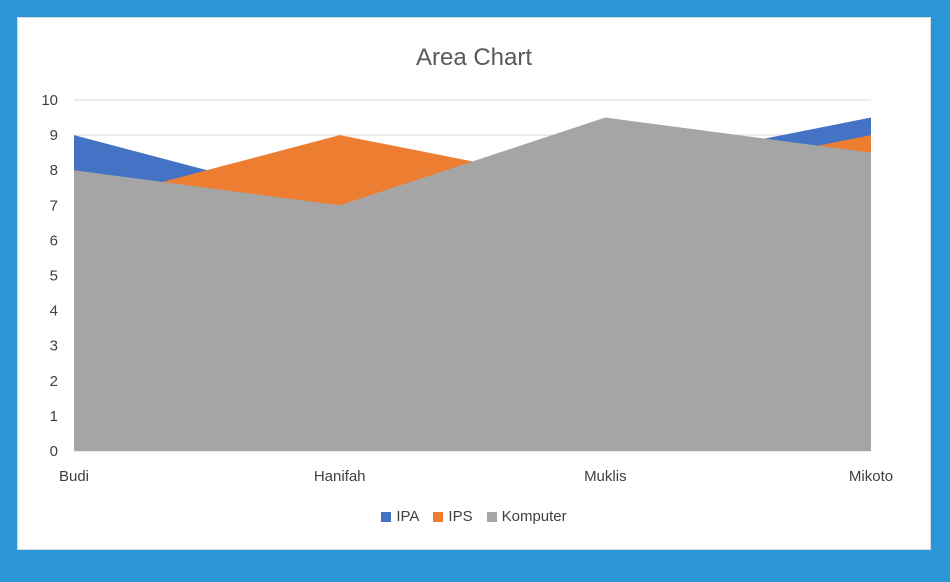 This screenshot has height=582, width=950. What do you see at coordinates (54, 205) in the screenshot?
I see `y-tick-label: 7` at bounding box center [54, 205].